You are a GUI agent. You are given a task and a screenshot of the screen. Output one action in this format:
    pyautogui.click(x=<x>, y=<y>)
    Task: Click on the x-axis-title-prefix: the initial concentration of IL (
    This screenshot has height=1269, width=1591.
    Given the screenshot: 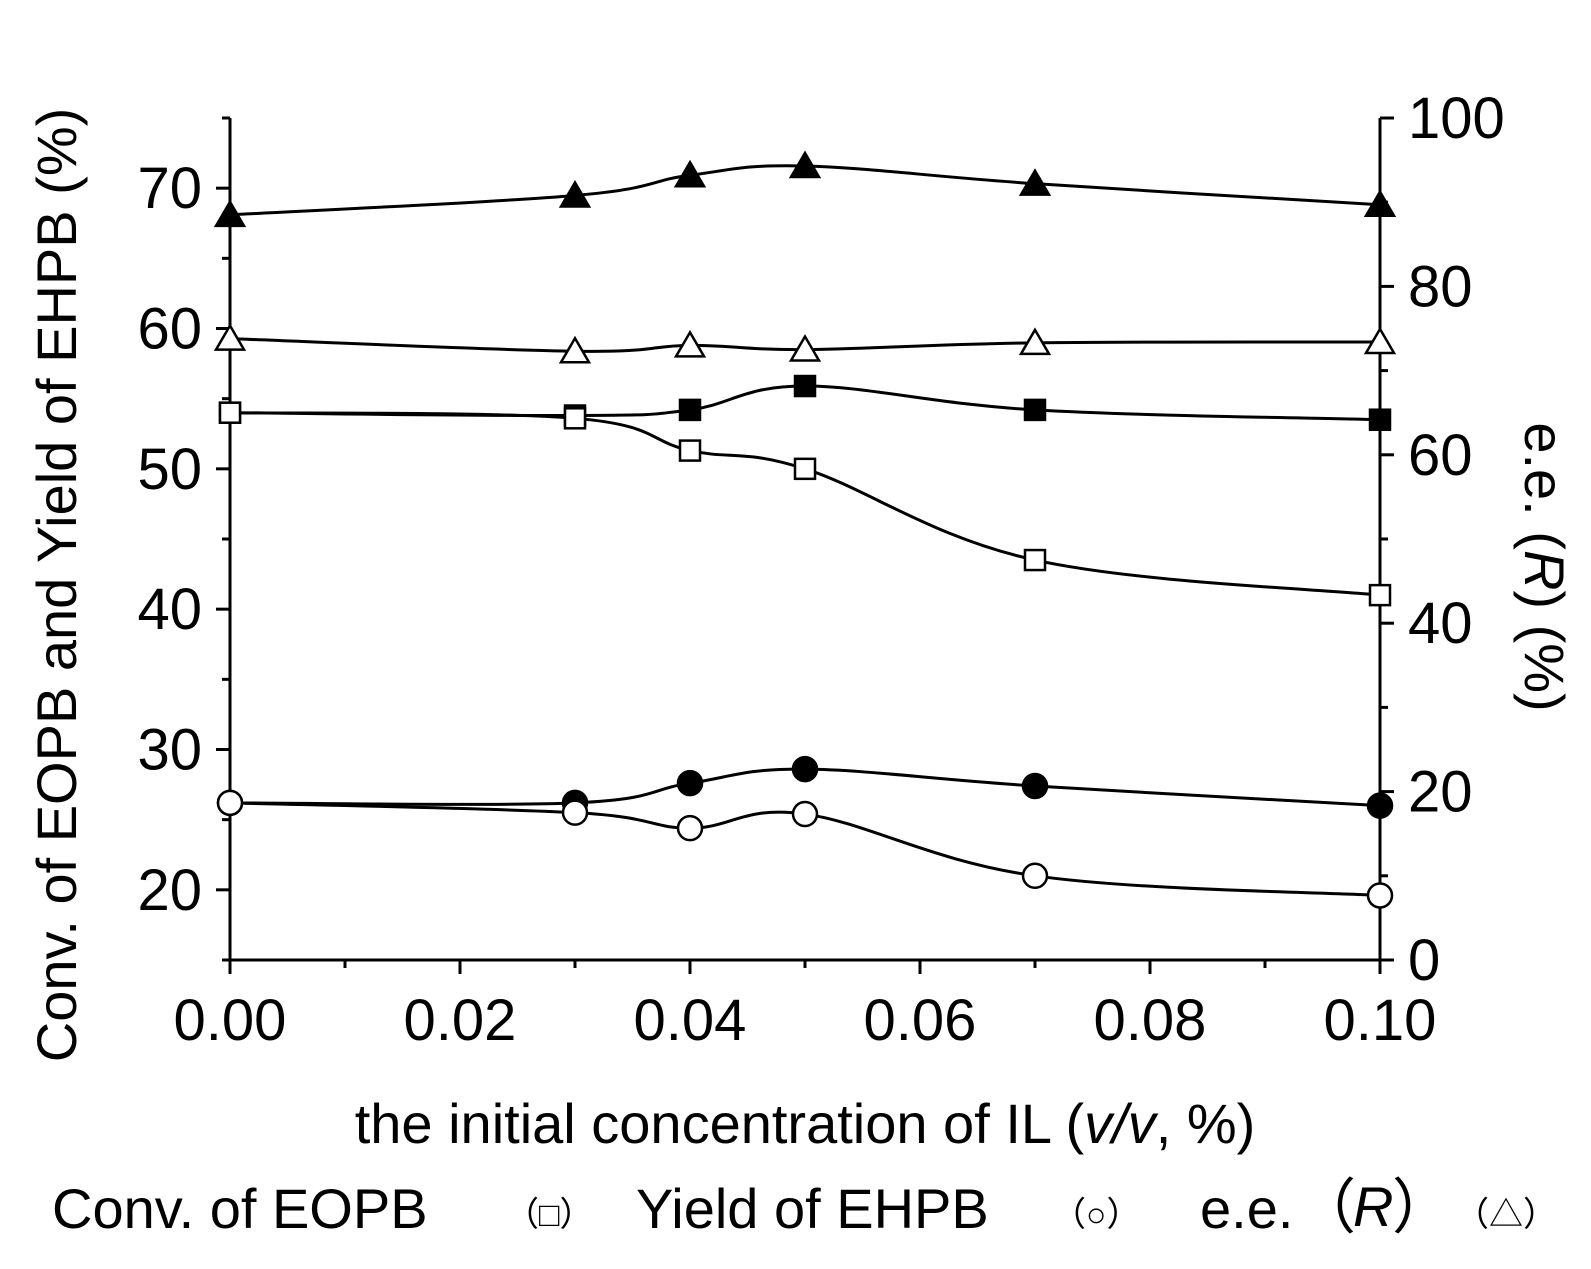 What is the action you would take?
    pyautogui.click(x=720, y=1123)
    